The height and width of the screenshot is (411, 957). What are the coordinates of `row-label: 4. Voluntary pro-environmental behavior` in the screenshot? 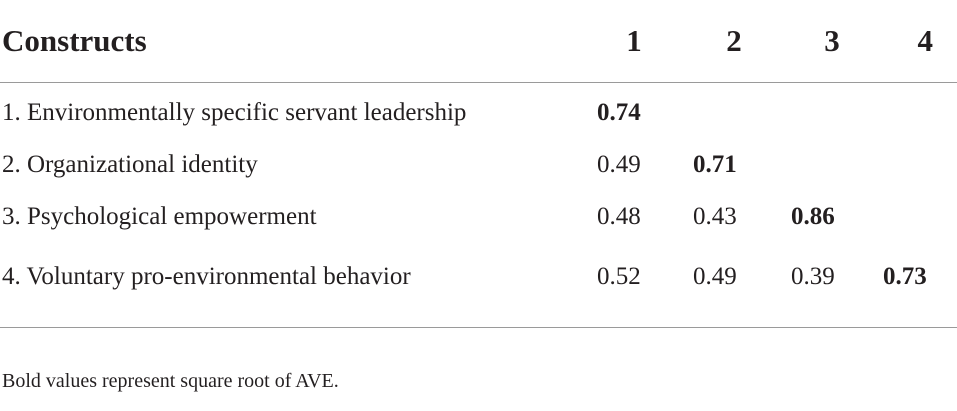 It's located at (291, 285).